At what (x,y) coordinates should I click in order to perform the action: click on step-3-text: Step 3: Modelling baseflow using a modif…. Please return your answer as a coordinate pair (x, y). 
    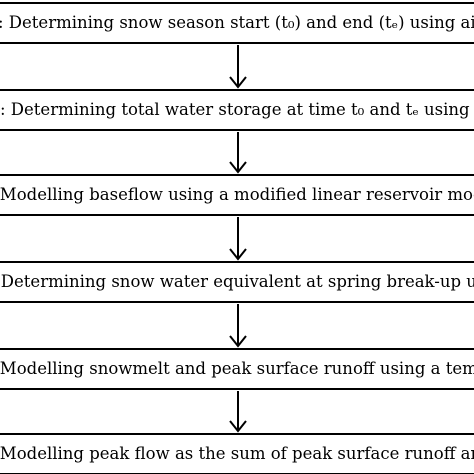
    Looking at the image, I should click on (237, 194).